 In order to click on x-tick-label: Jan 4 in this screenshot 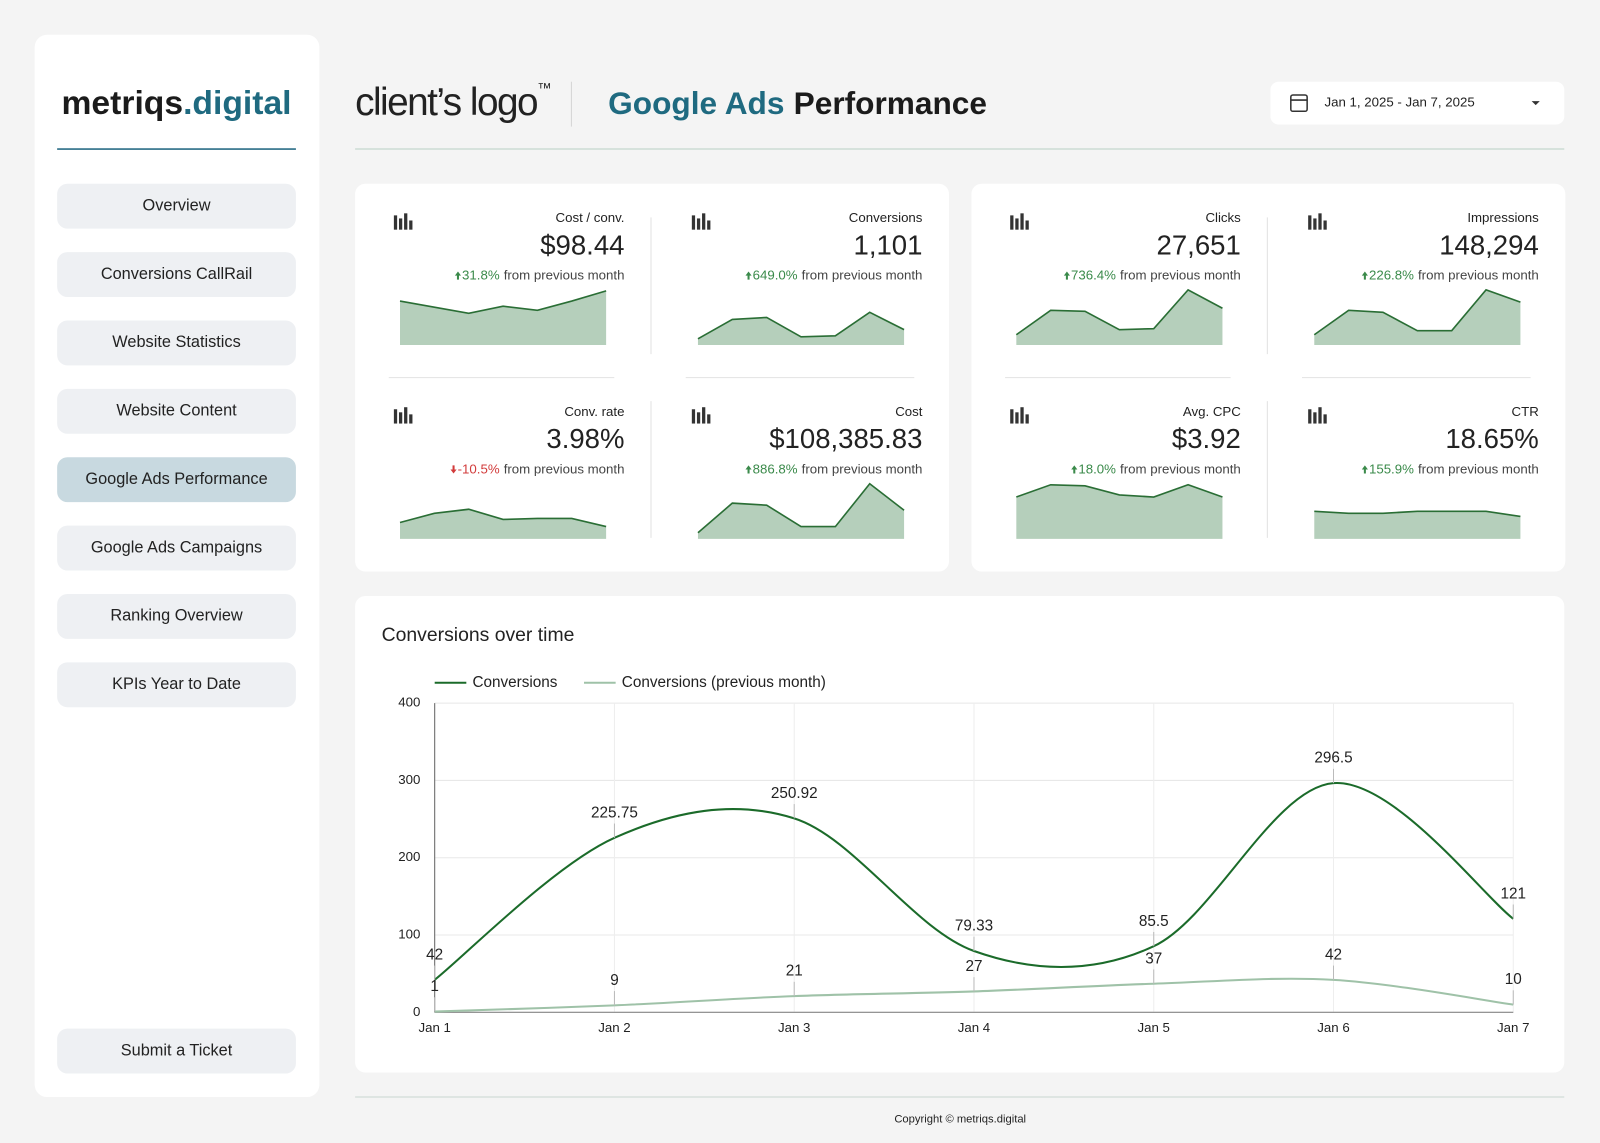, I will do `click(974, 1027)`.